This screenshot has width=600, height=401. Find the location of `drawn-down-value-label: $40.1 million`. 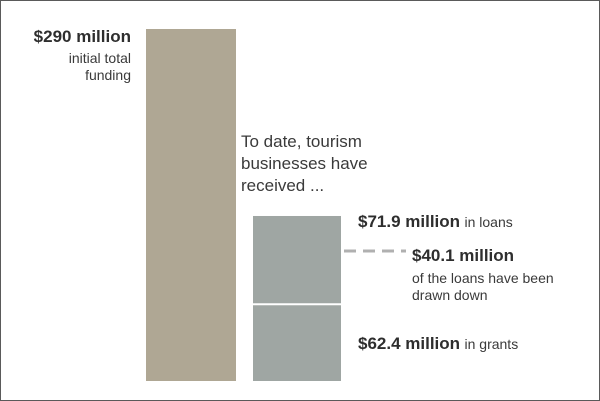

drawn-down-value-label: $40.1 million is located at coordinates (463, 255).